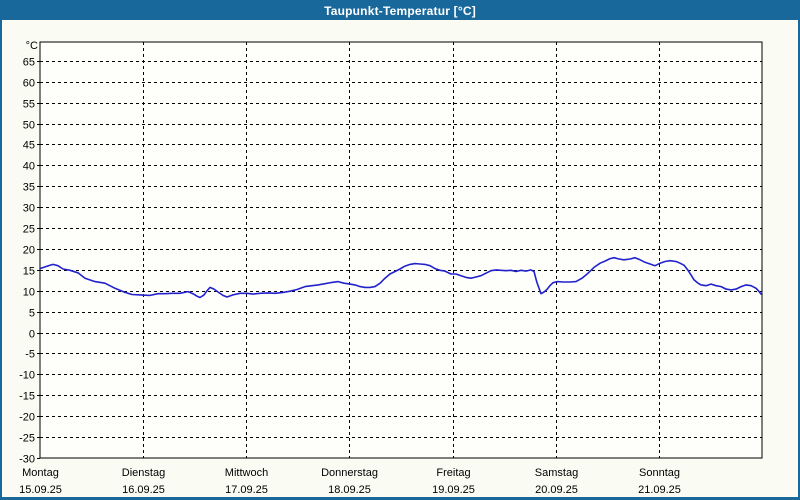  Describe the element at coordinates (29, 105) in the screenshot. I see `y-tick-label: 55` at that location.